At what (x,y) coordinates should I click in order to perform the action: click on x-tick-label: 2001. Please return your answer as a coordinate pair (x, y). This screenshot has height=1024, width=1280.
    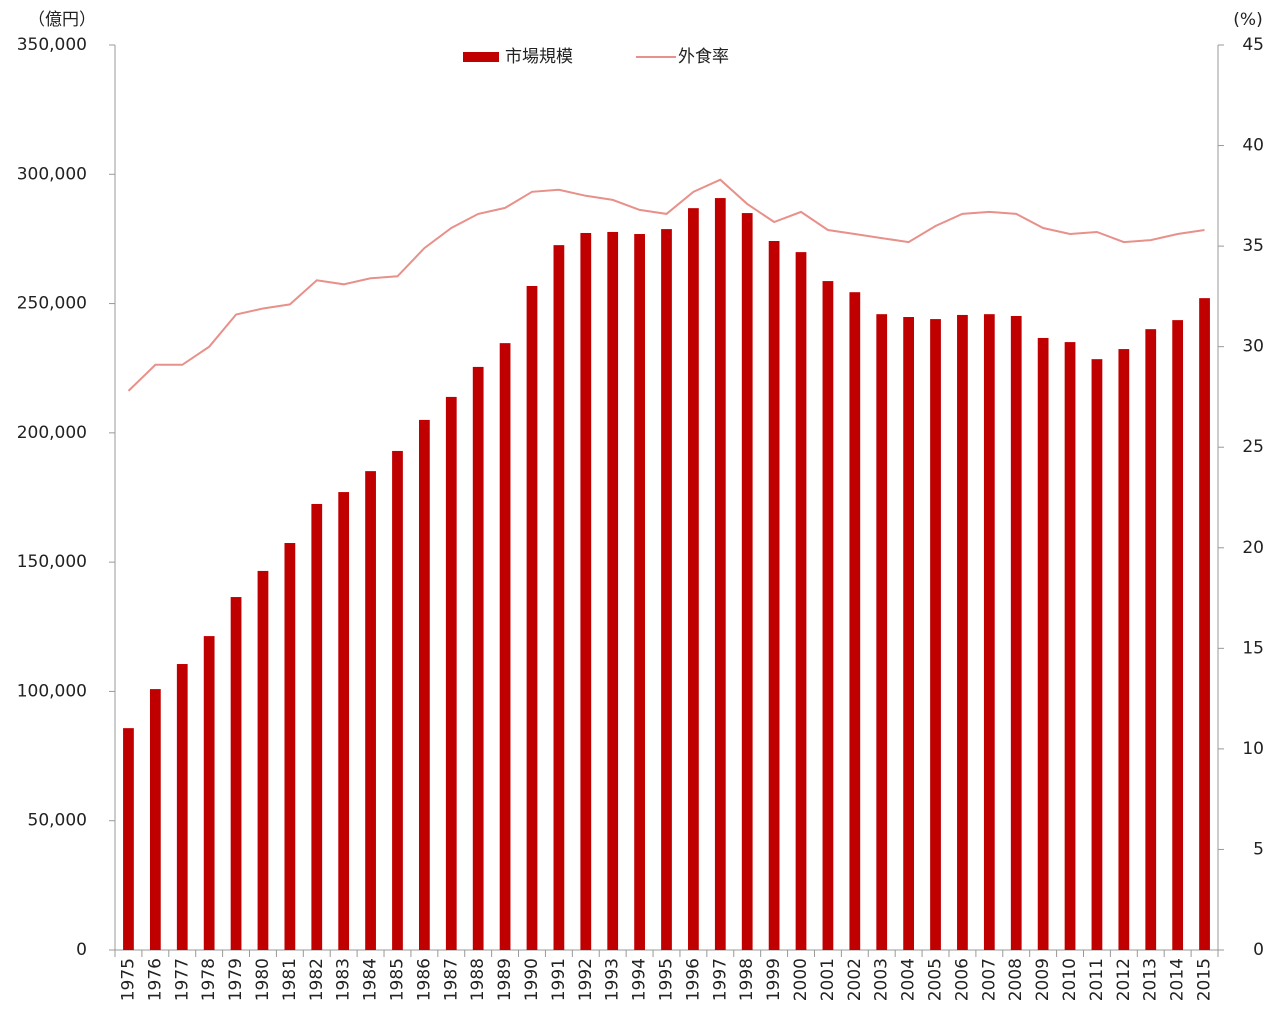
    Looking at the image, I should click on (828, 979).